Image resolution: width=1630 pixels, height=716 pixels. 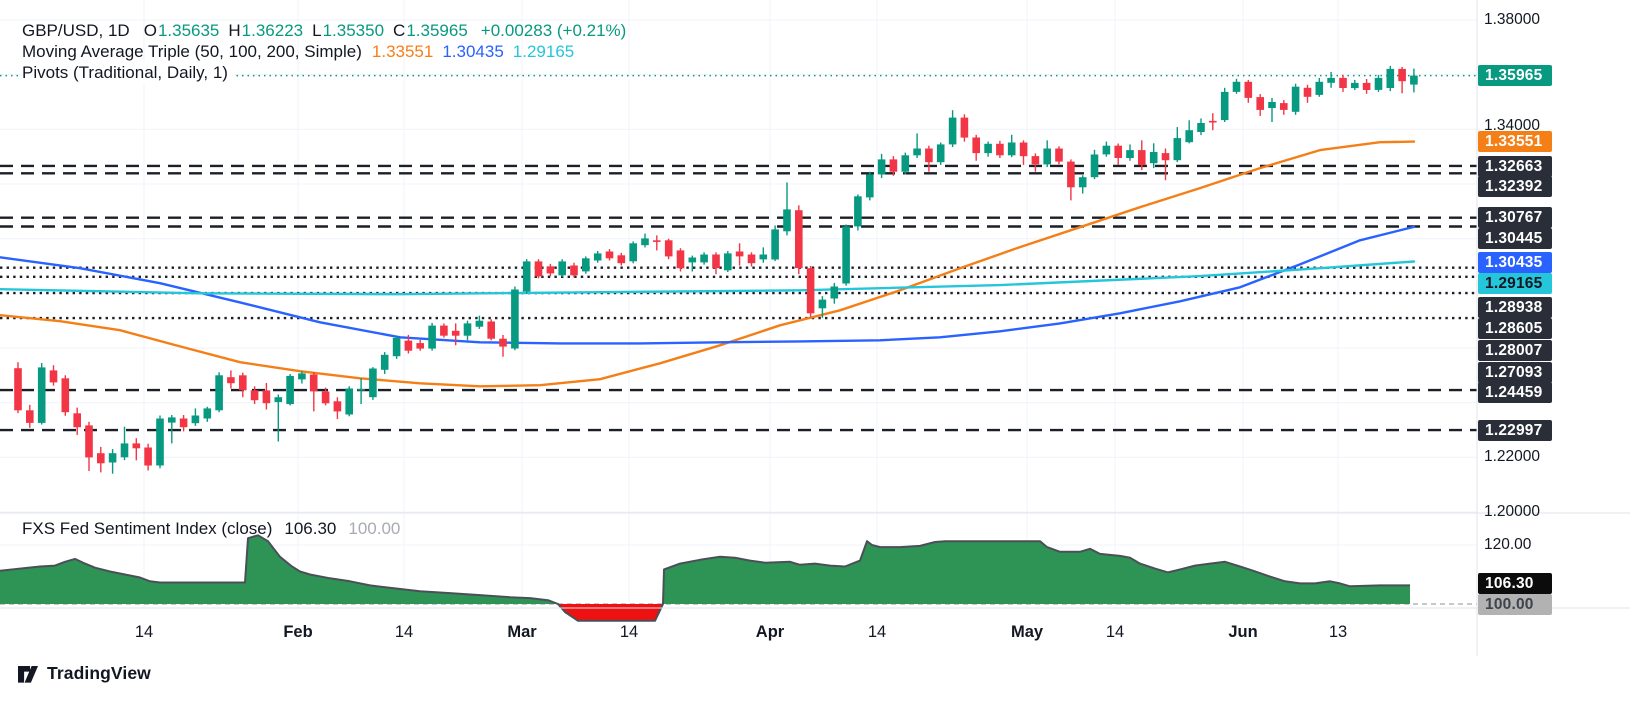 I want to click on sentiment-current-value: 106.30, so click(x=310, y=528).